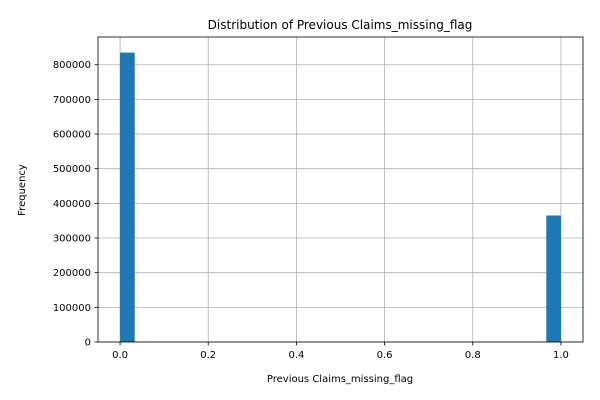  I want to click on y-tick-label: 800000, so click(72, 65).